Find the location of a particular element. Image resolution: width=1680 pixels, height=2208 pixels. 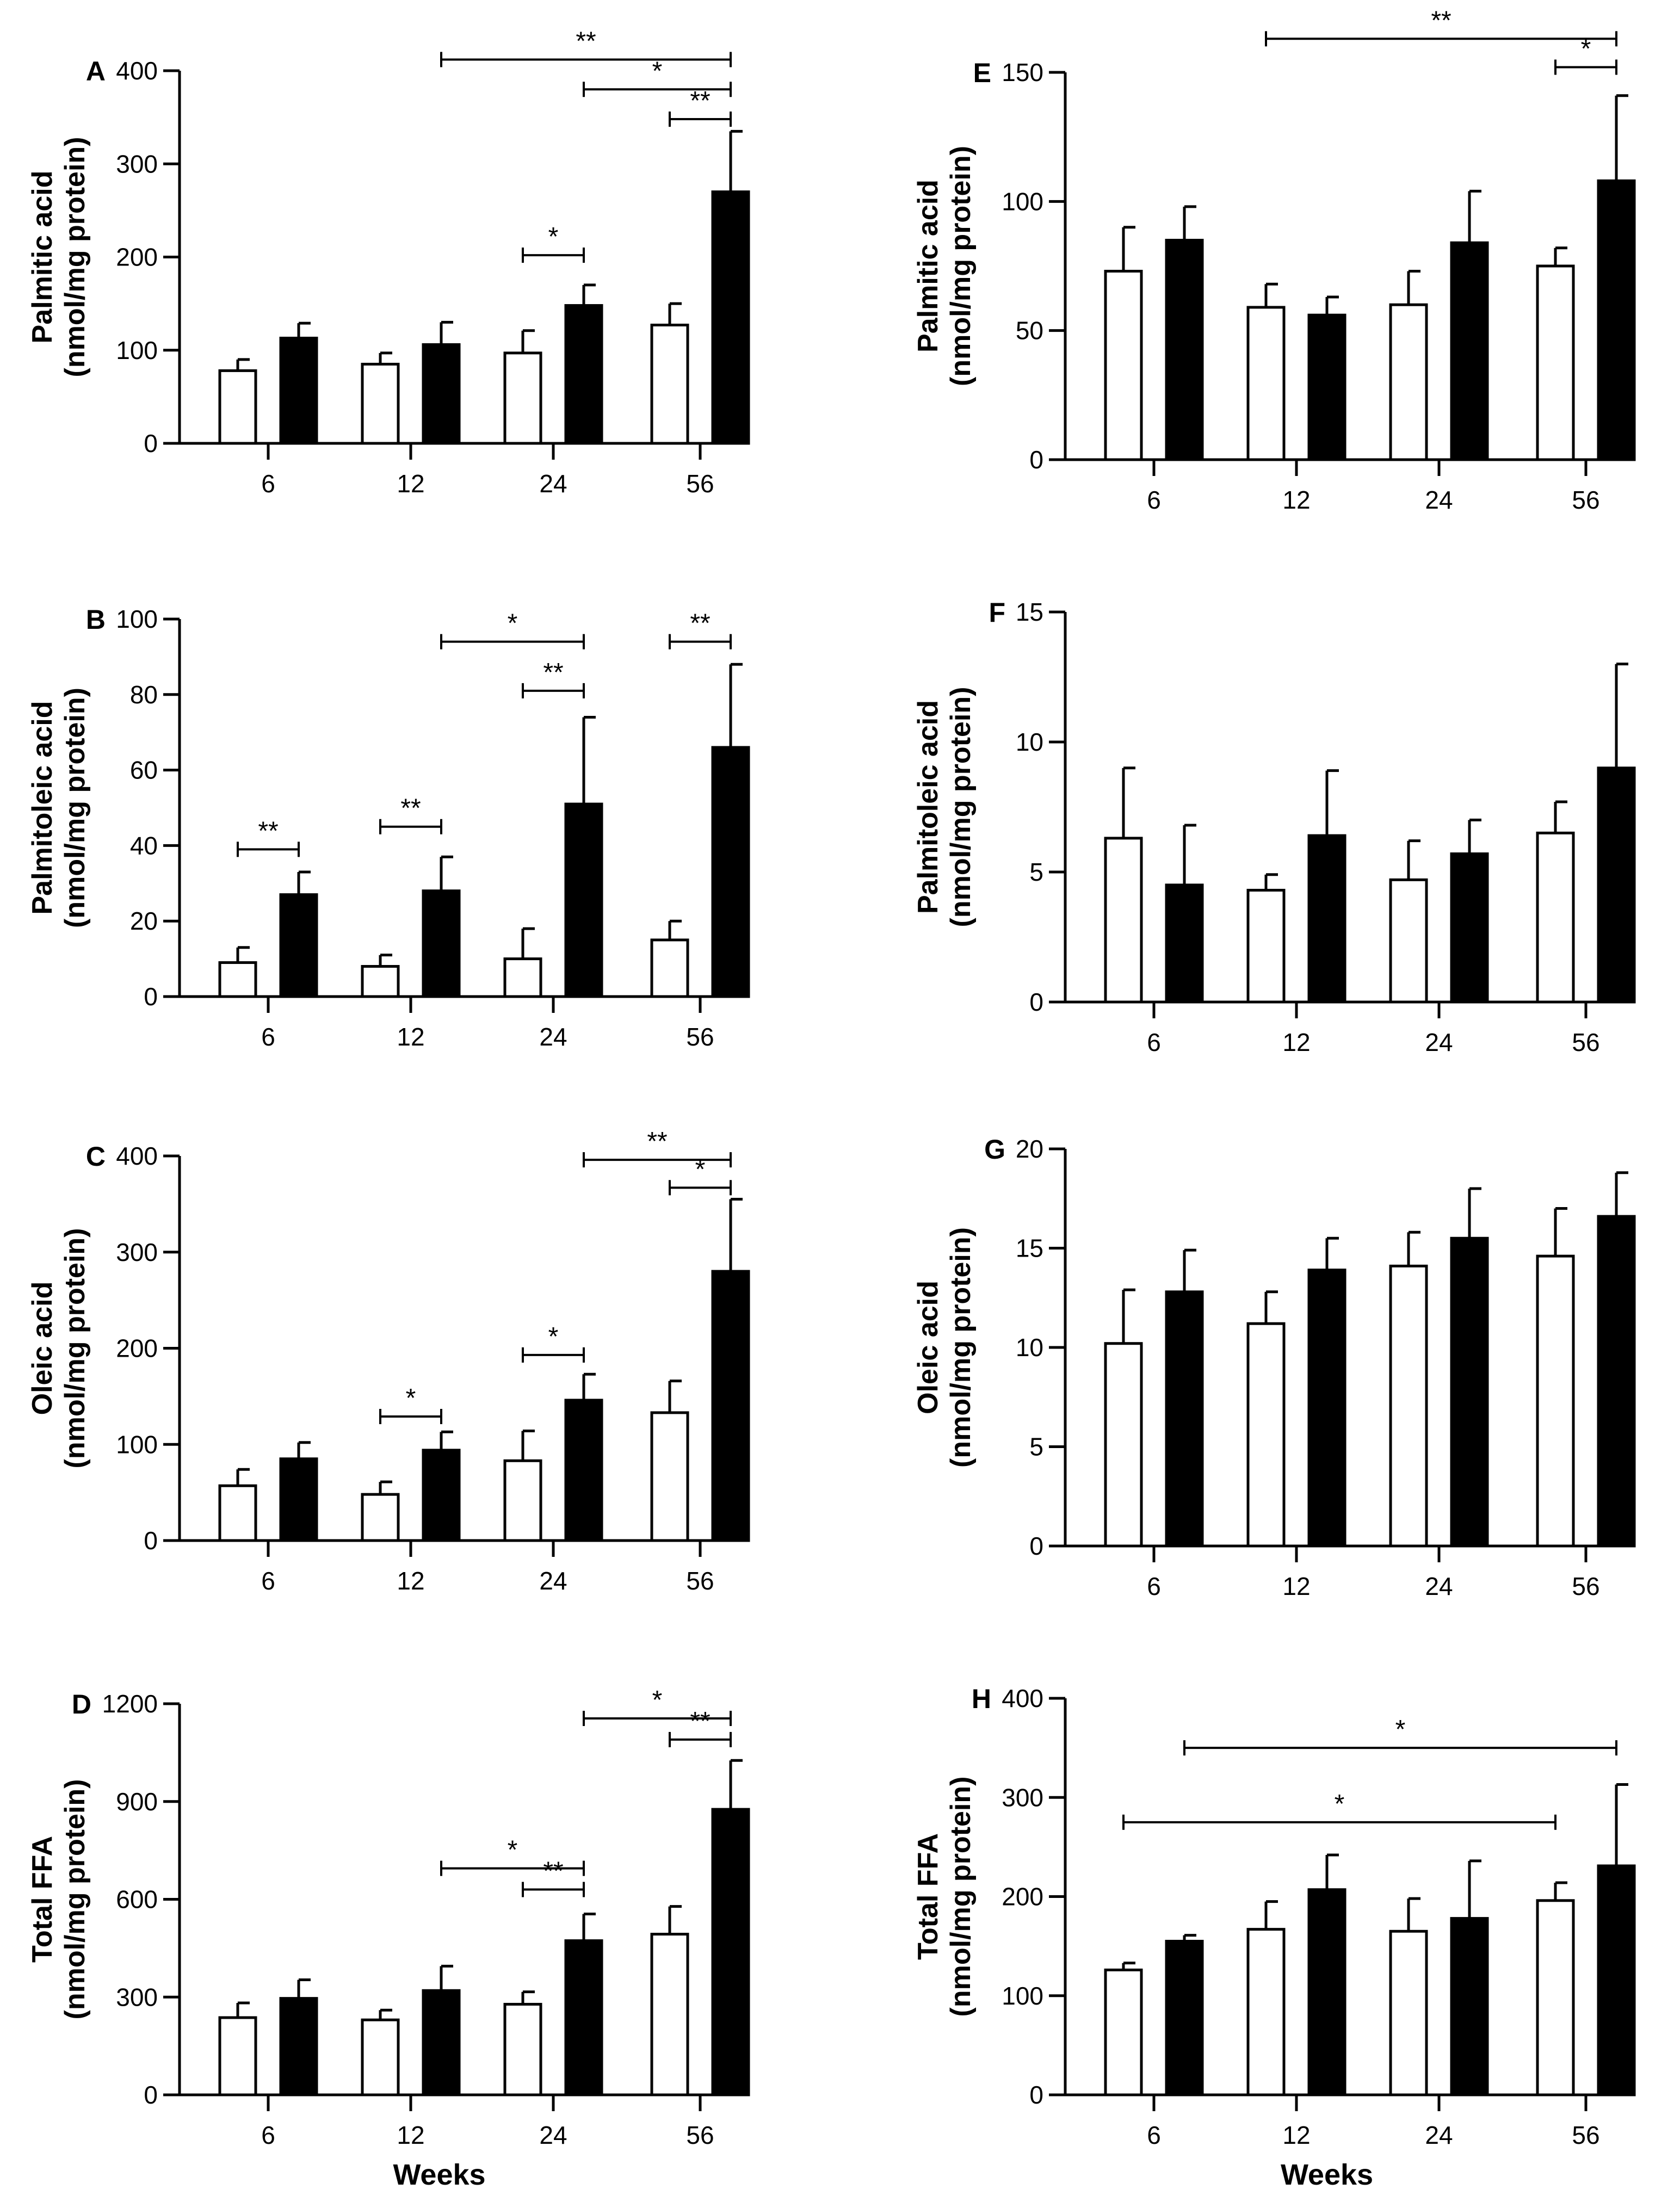

y-axis-label-d: Total FFA is located at coordinates (43, 1899).